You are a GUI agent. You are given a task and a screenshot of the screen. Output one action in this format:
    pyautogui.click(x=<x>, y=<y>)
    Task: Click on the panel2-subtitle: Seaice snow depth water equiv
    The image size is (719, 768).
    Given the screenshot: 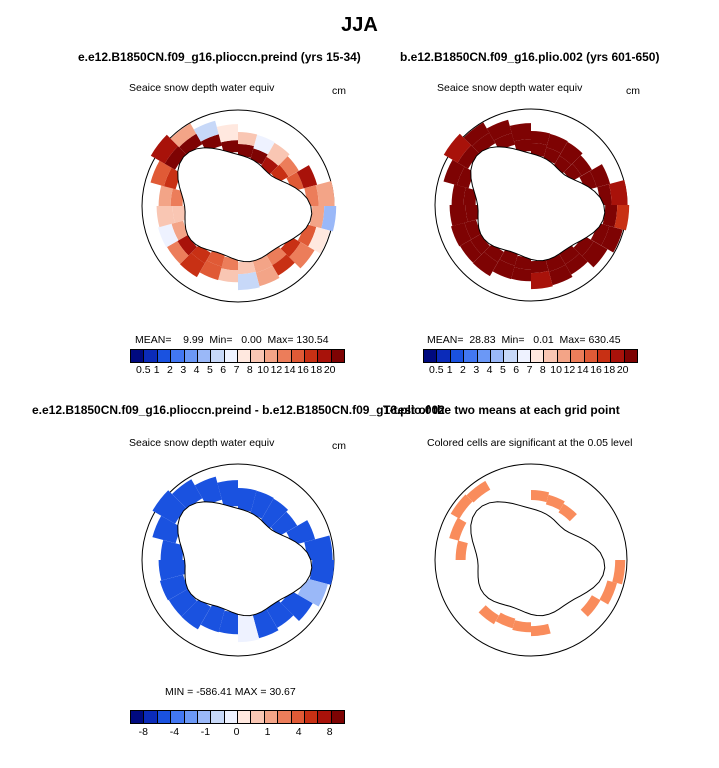 What is the action you would take?
    pyautogui.click(x=510, y=88)
    